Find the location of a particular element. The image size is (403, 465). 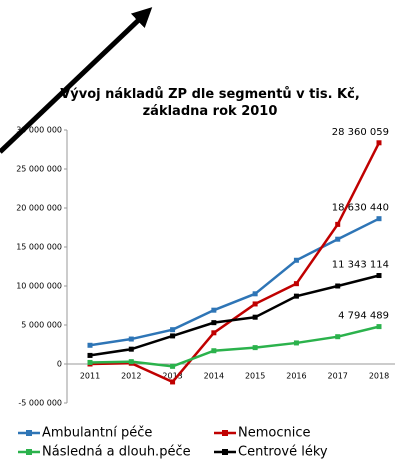

y-tick-label: 15 000 000 is located at coordinates (39, 247).